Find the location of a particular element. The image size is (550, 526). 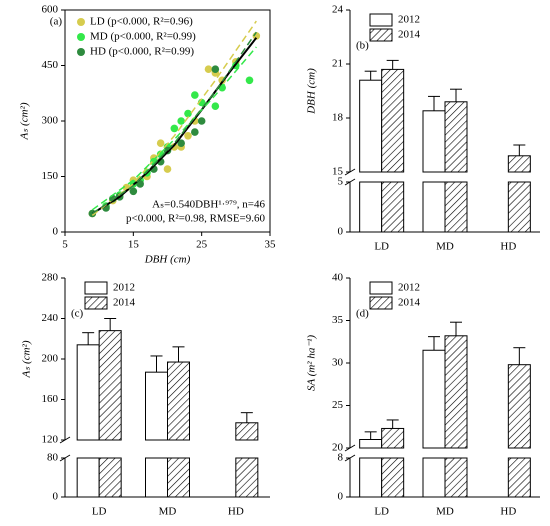

panel-label: (a) is located at coordinates (56, 22).